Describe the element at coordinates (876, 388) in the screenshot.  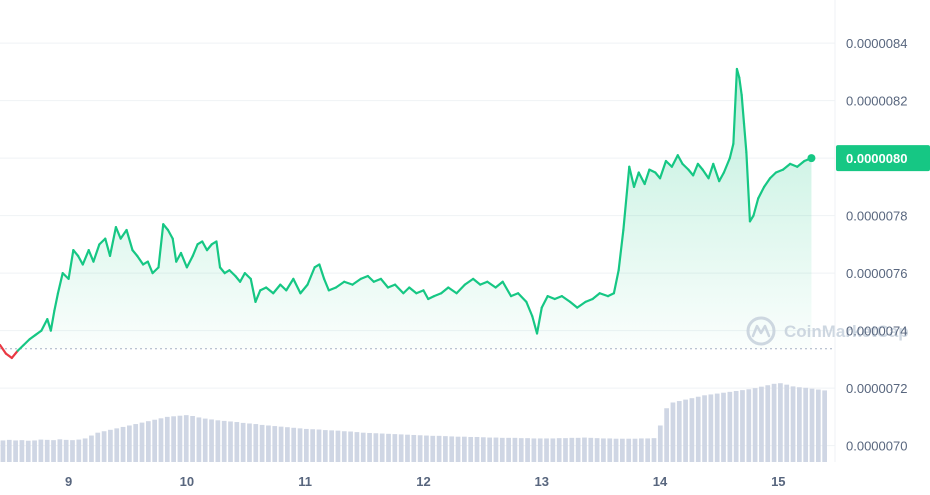
I see `y-tick-label: 0.0000072` at that location.